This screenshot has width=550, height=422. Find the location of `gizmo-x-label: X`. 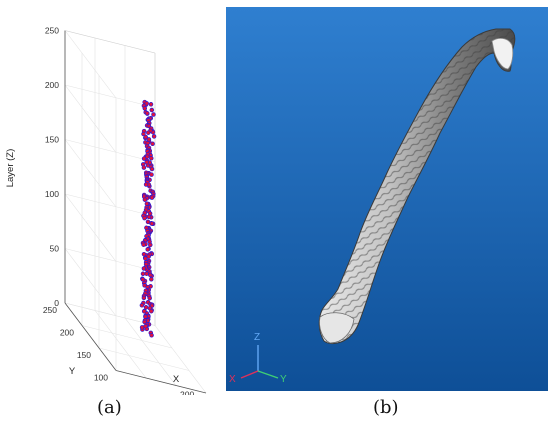

gizmo-x-label: X is located at coordinates (232, 379).